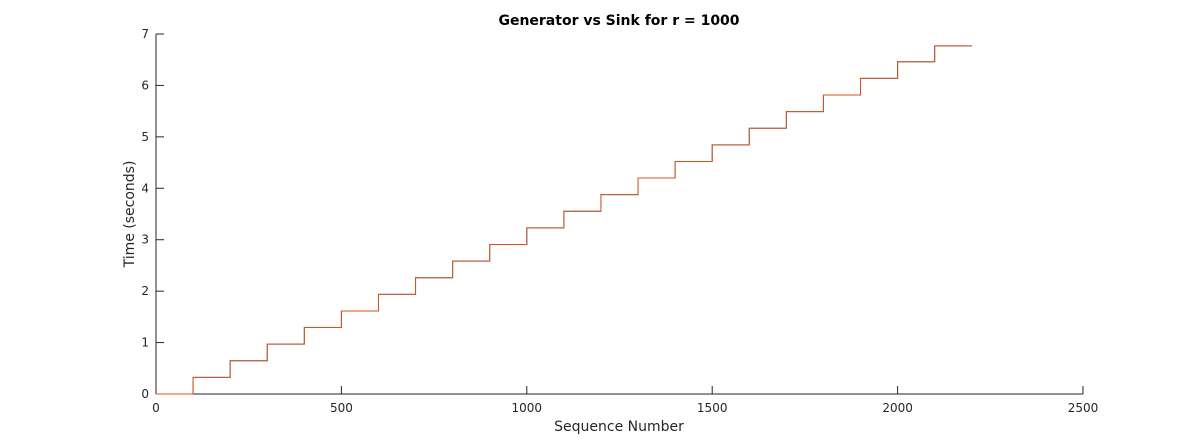  What do you see at coordinates (156, 408) in the screenshot?
I see `x-tick-label: 0` at bounding box center [156, 408].